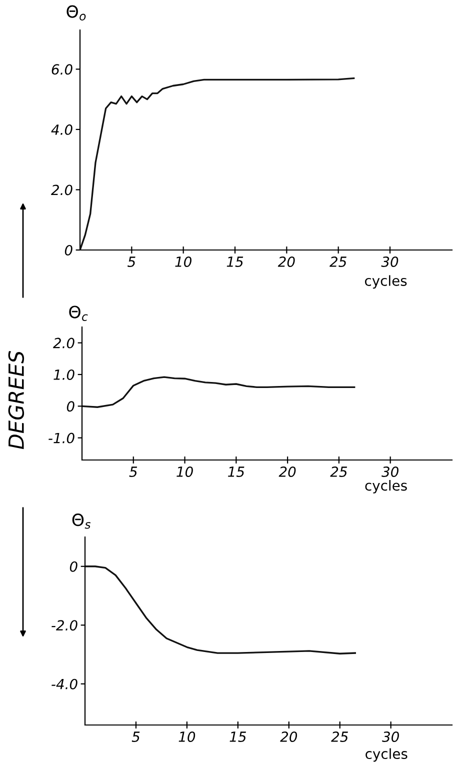  I want to click on y-tick-label: -1.0, so click(61, 438).